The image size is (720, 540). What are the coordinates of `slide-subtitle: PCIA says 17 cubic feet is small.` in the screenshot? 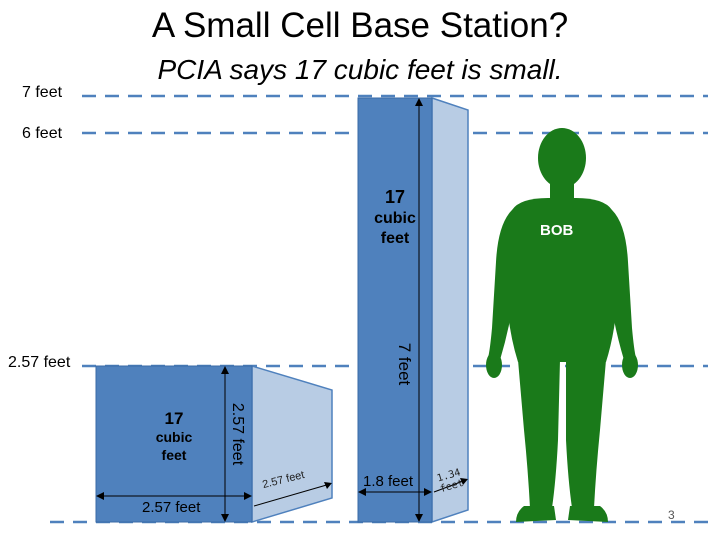 It's located at (360, 69).